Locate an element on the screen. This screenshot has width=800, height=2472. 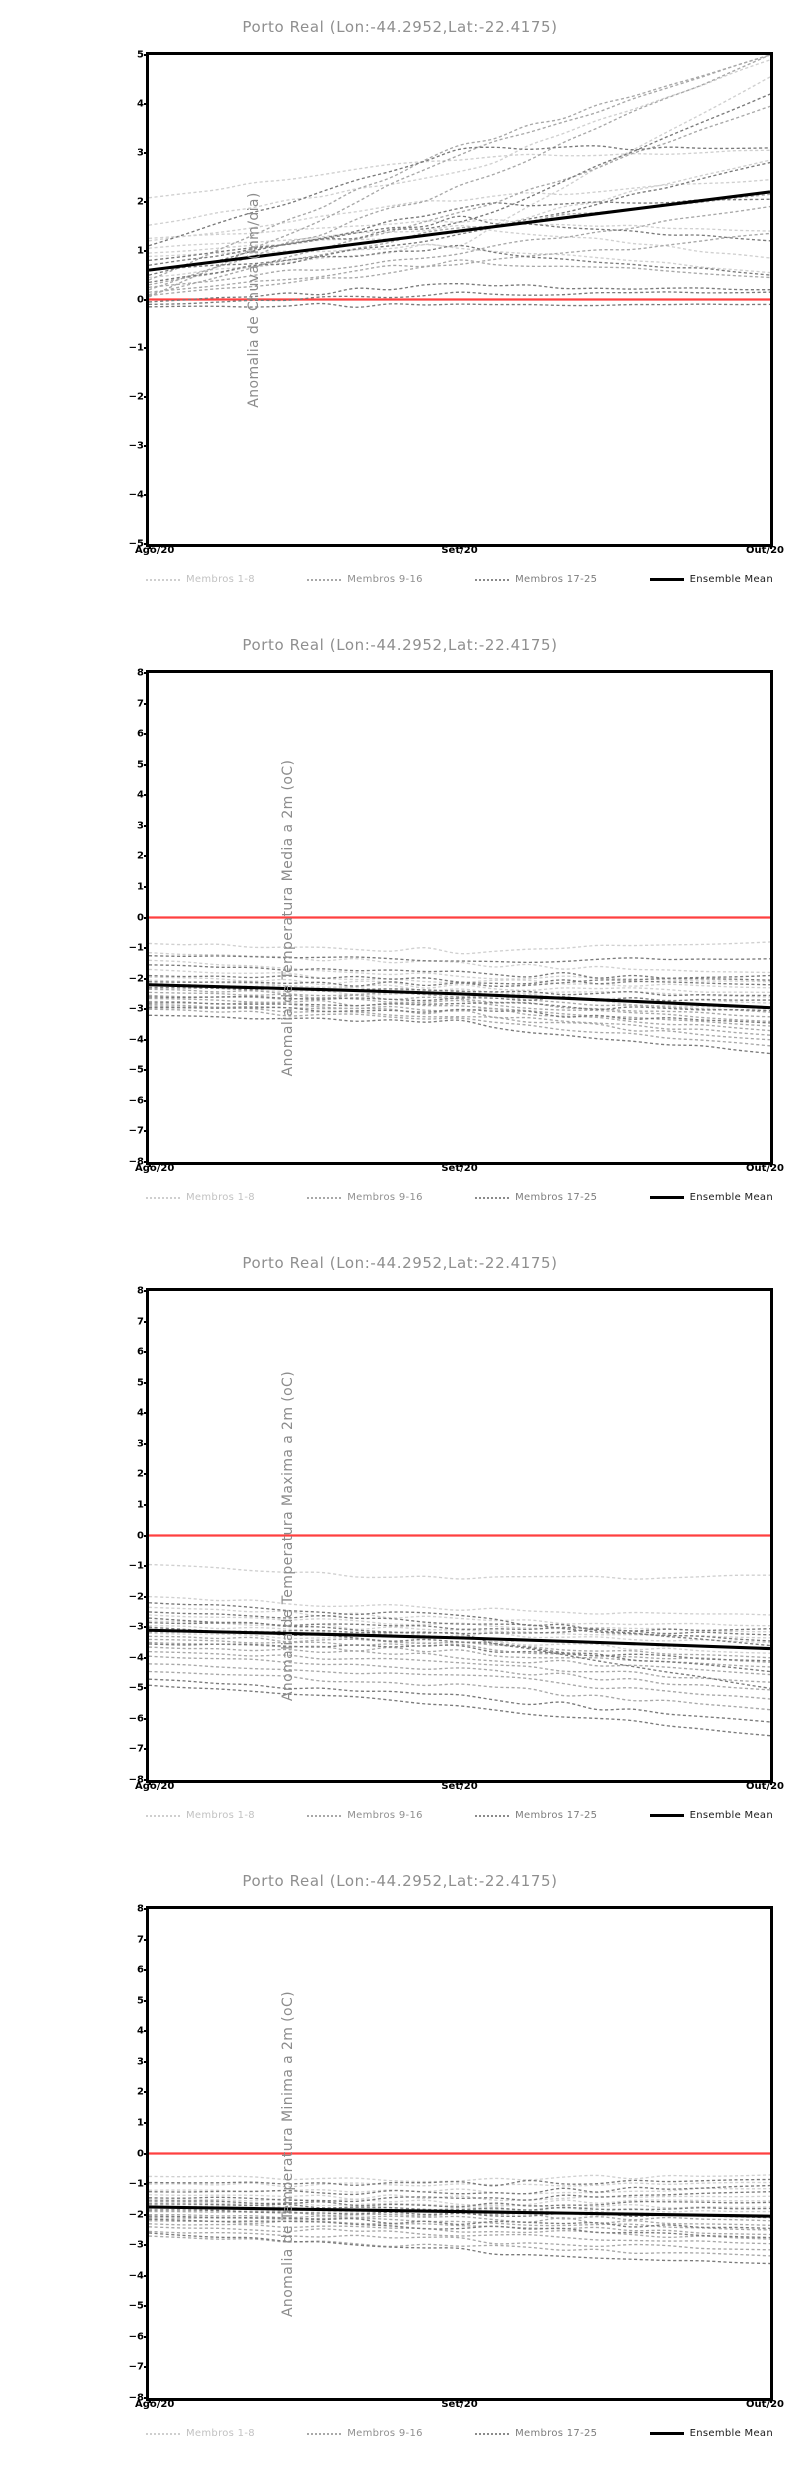
y-tick-label: −1 is located at coordinates (136, 2184).